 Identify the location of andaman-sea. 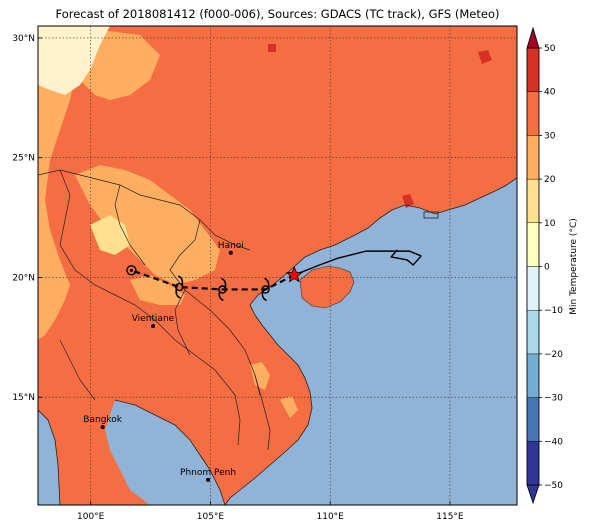
(49, 457).